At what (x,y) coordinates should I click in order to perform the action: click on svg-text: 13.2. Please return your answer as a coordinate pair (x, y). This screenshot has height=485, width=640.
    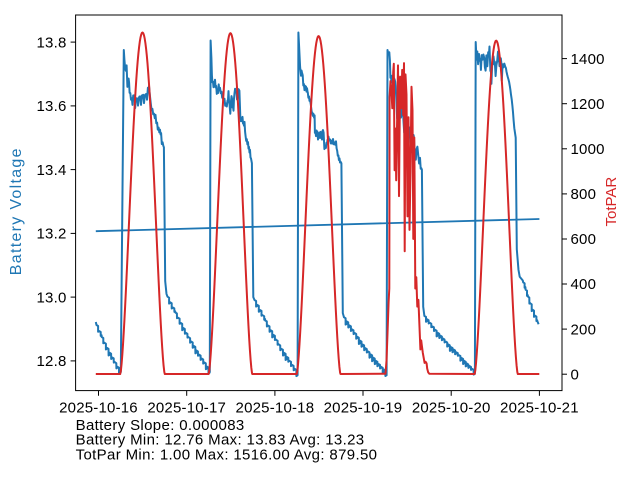
    Looking at the image, I should click on (52, 234).